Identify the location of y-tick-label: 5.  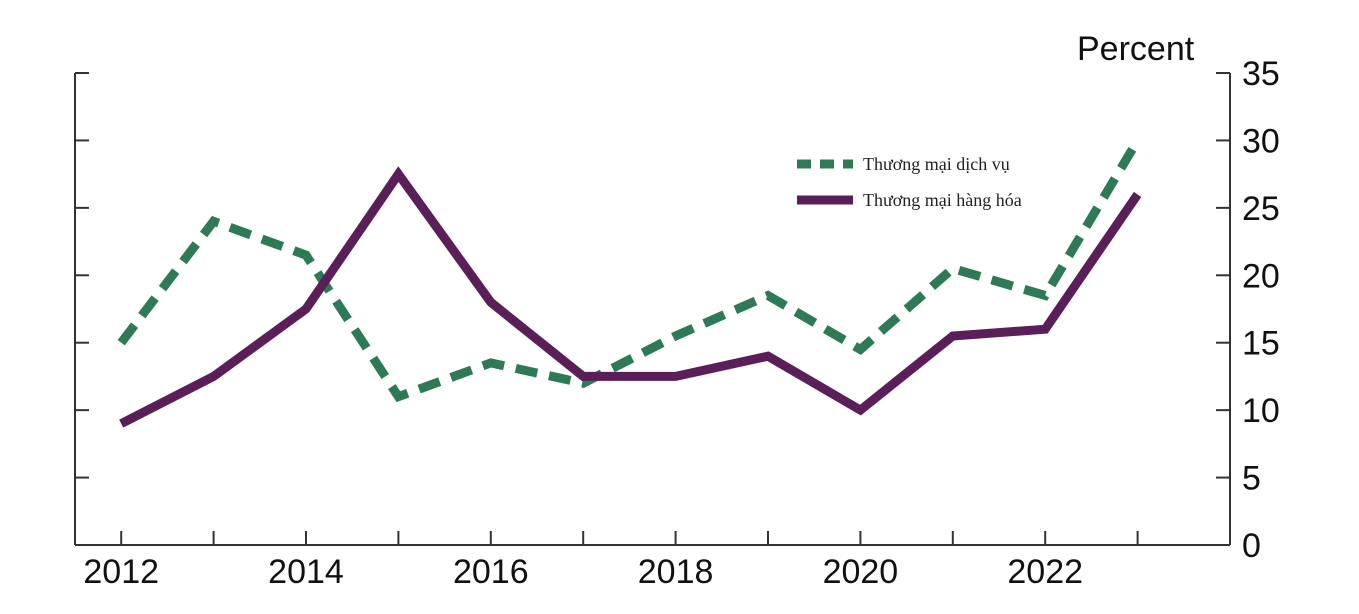
(1251, 479).